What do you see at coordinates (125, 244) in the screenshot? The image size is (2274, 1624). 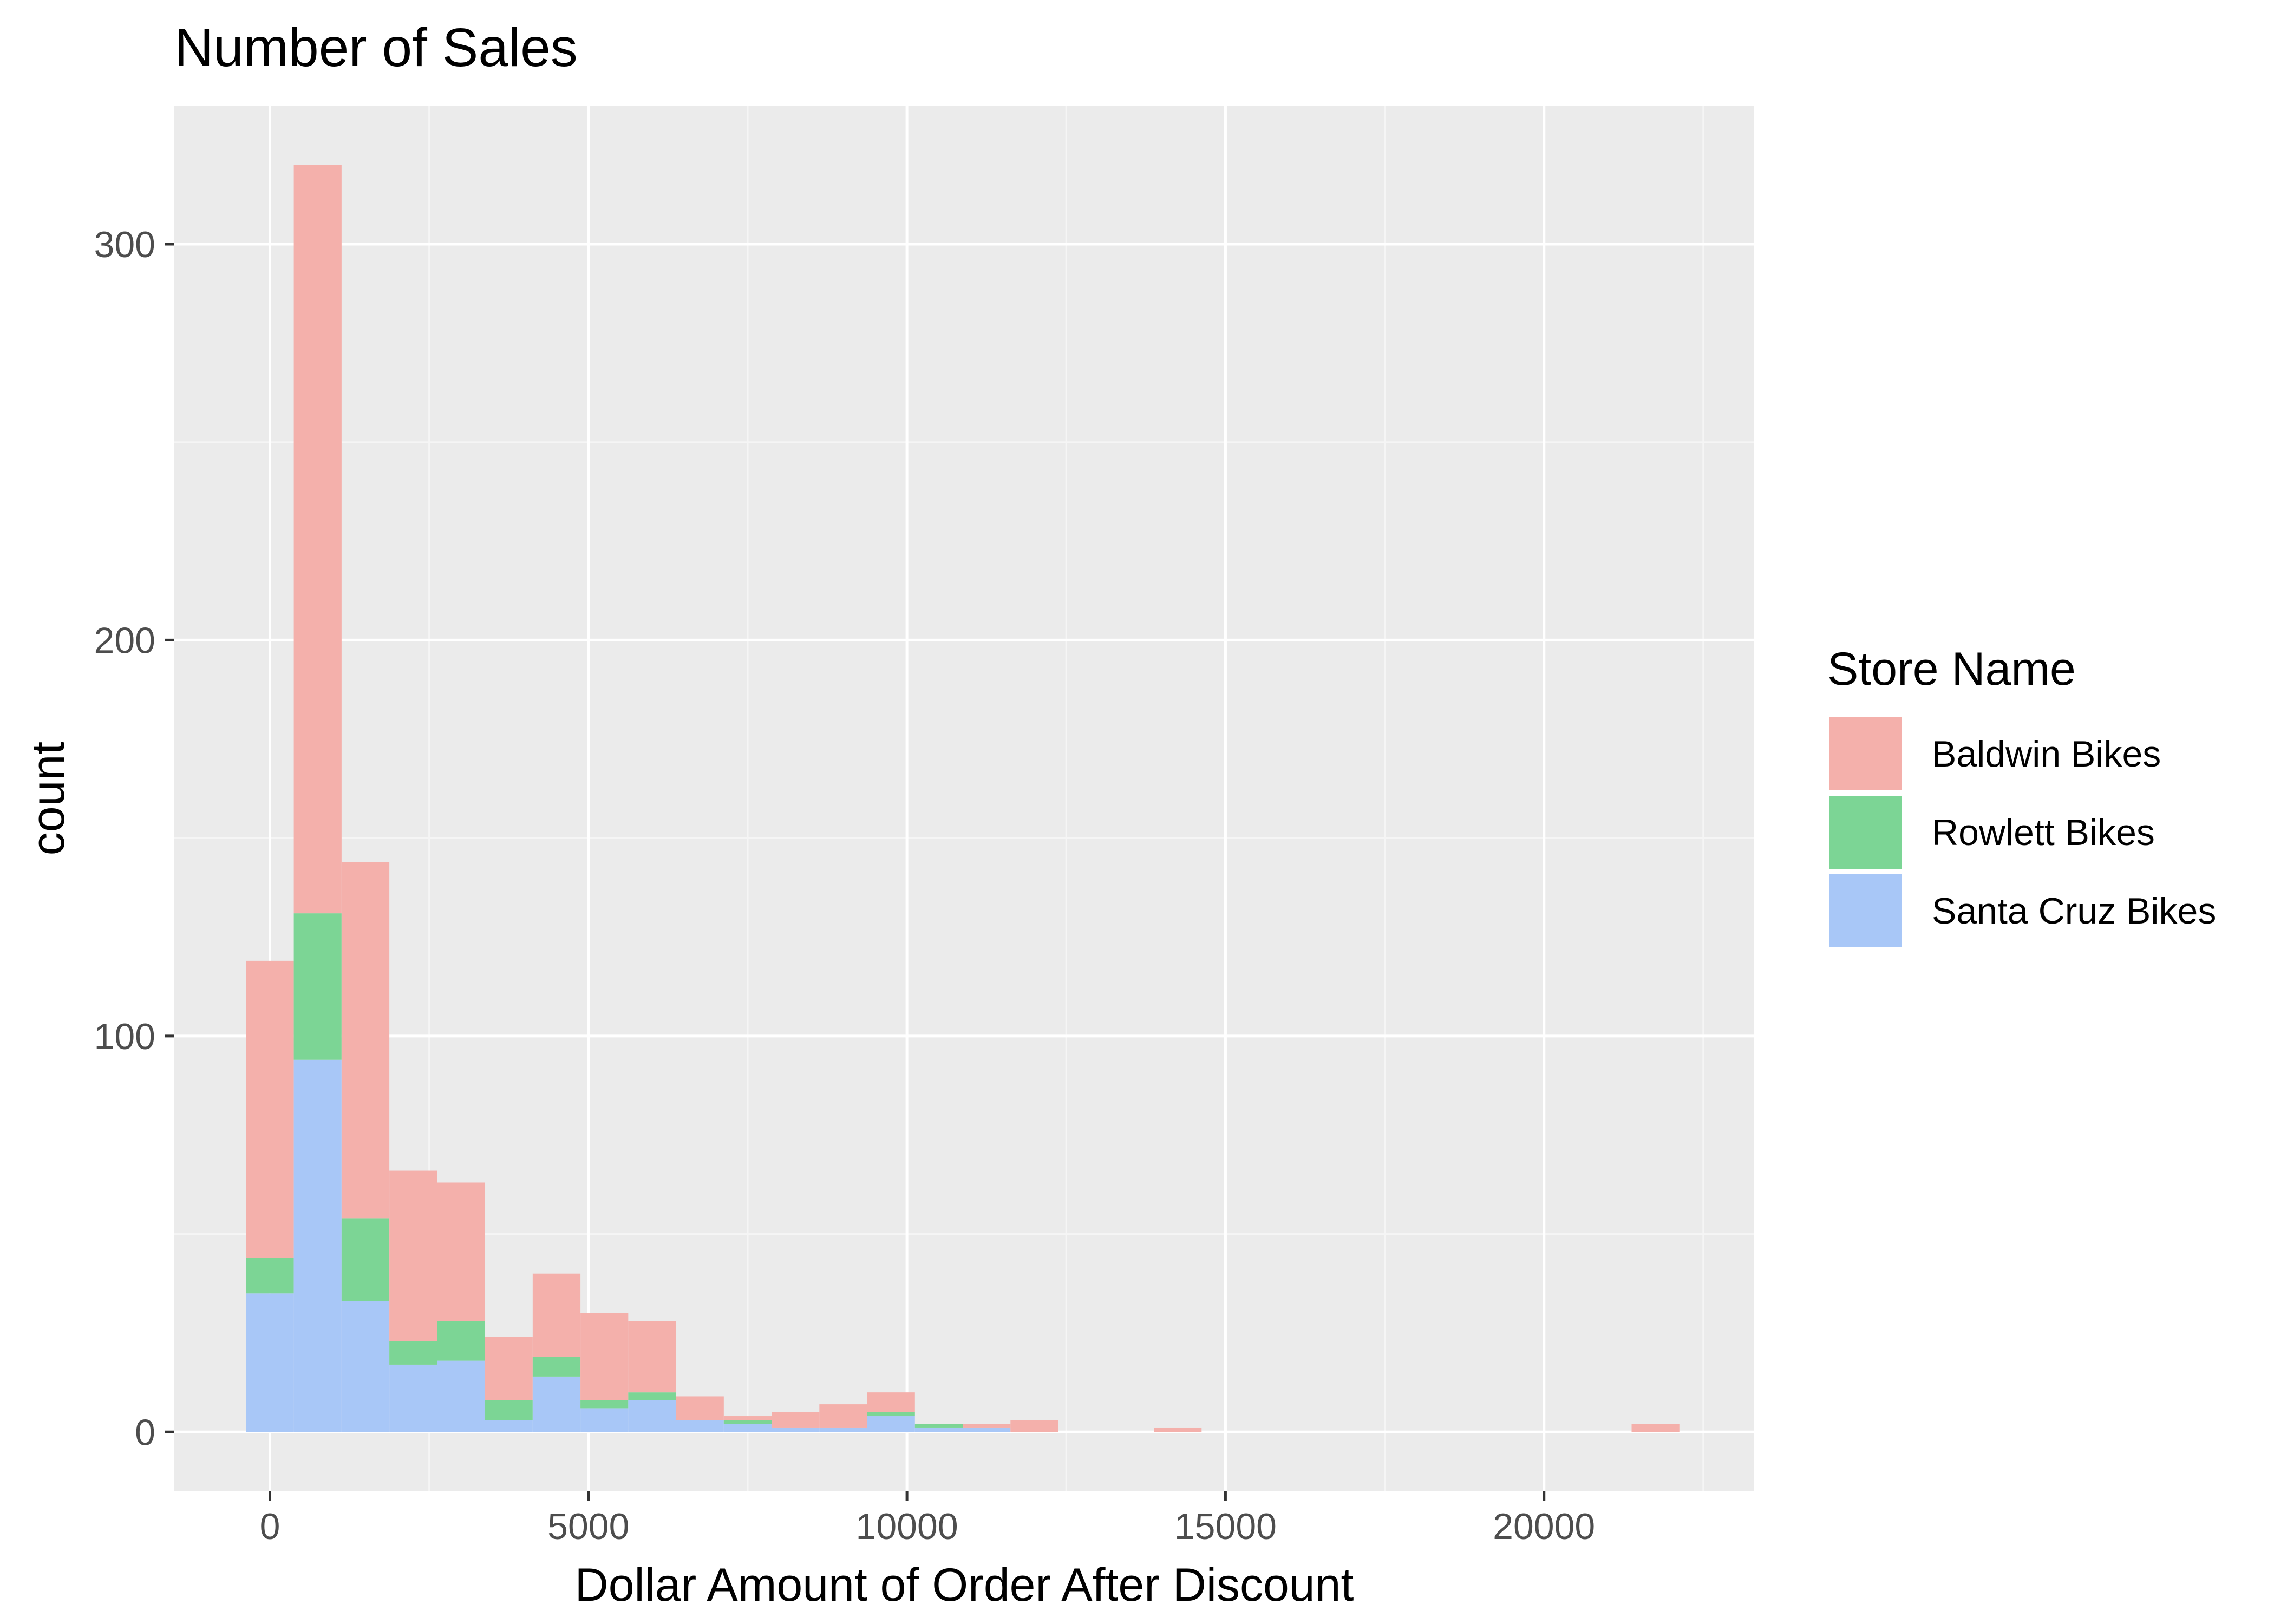 I see `y-tick-label: 300` at bounding box center [125, 244].